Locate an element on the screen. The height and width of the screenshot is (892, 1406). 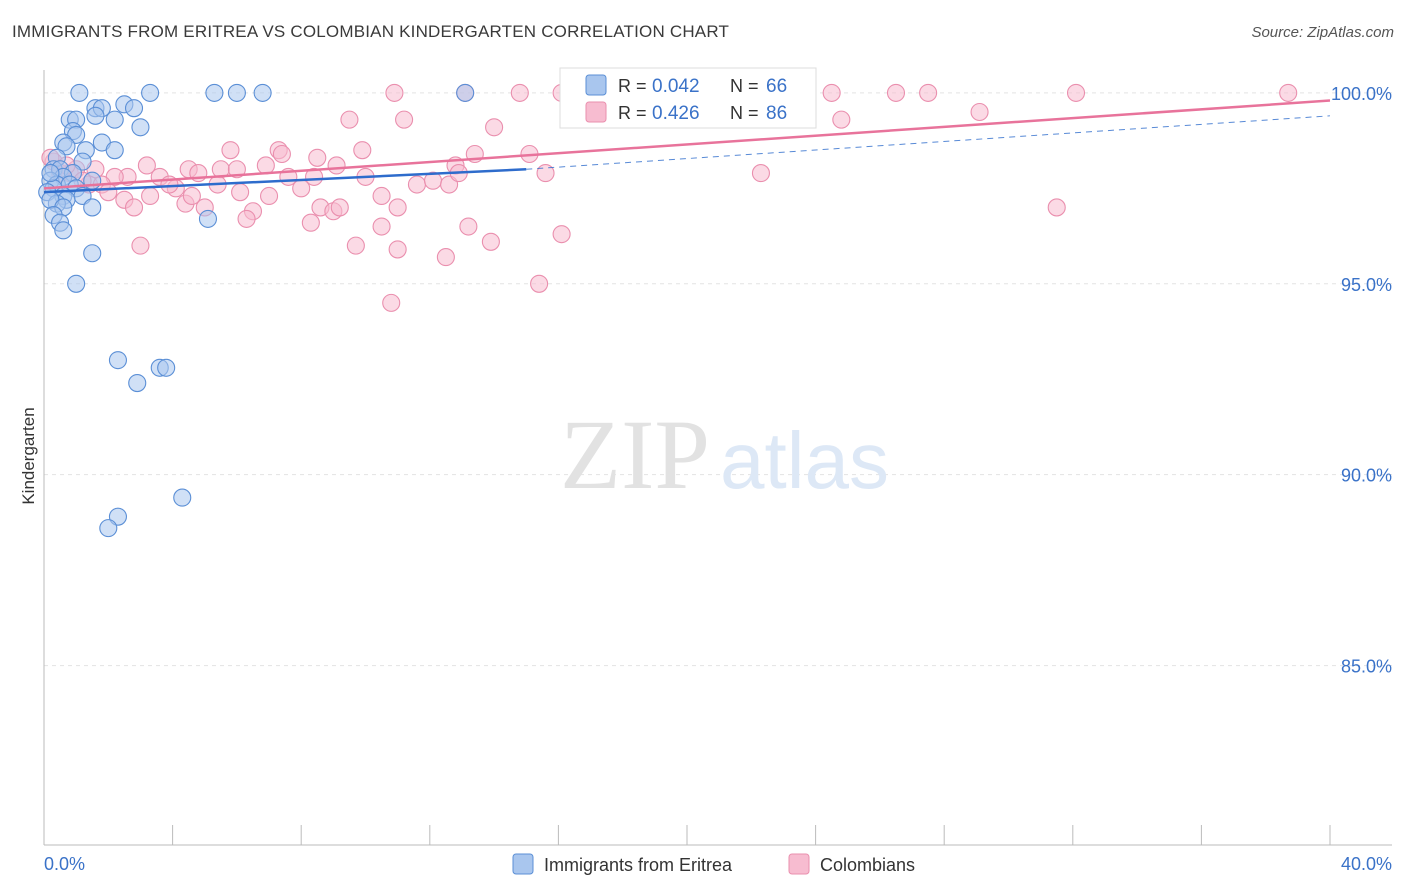
bottom-legend-label-colombian: Colombians is located at coordinates (867, 865).